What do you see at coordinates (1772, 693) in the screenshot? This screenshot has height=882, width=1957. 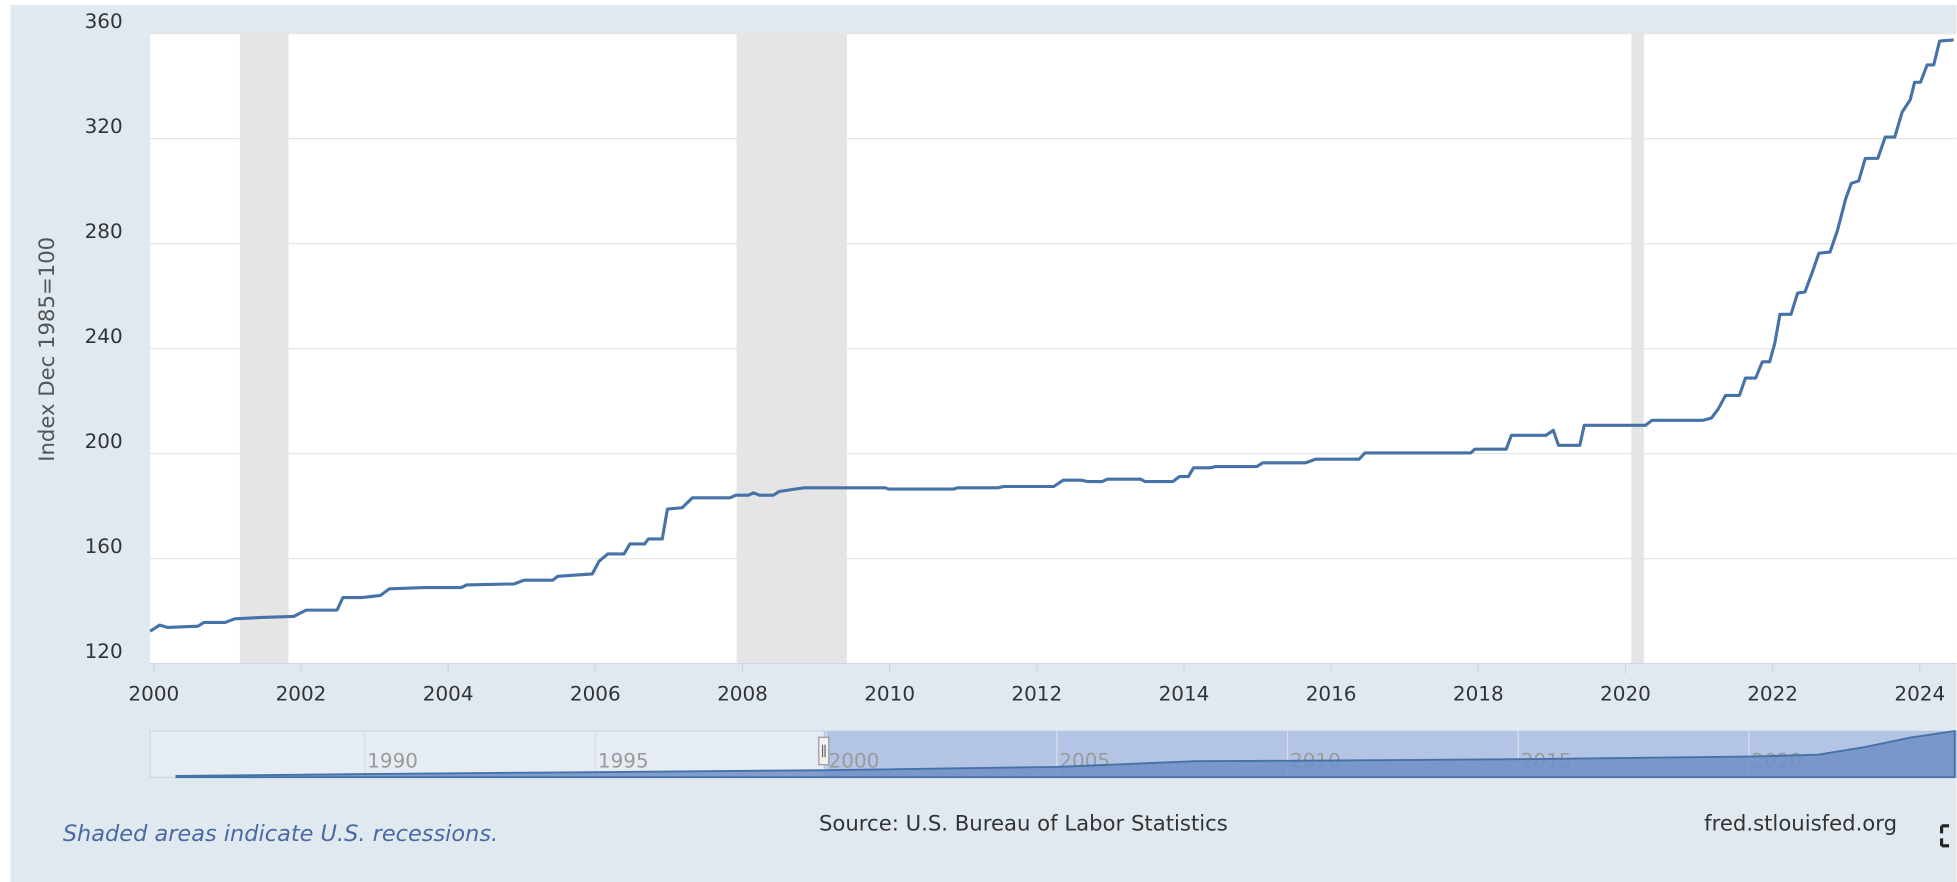 I see `x-tick-label: 2022` at bounding box center [1772, 693].